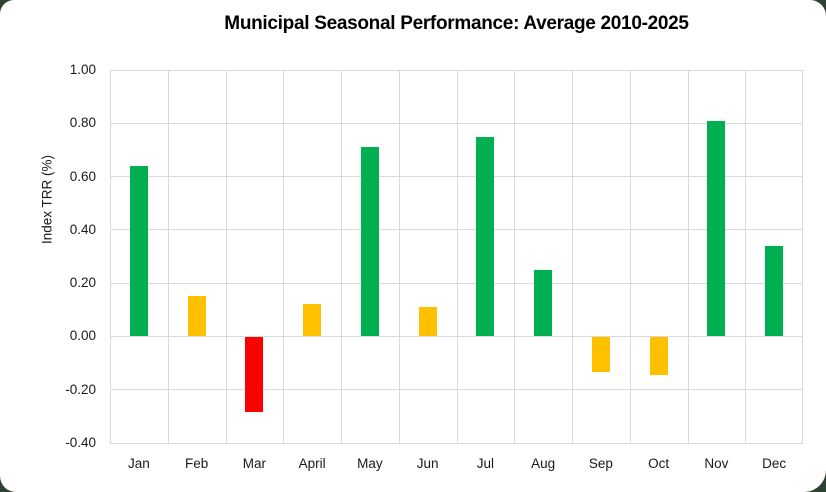 Image resolution: width=826 pixels, height=492 pixels. I want to click on y-tick-label: -0.20, so click(80, 389).